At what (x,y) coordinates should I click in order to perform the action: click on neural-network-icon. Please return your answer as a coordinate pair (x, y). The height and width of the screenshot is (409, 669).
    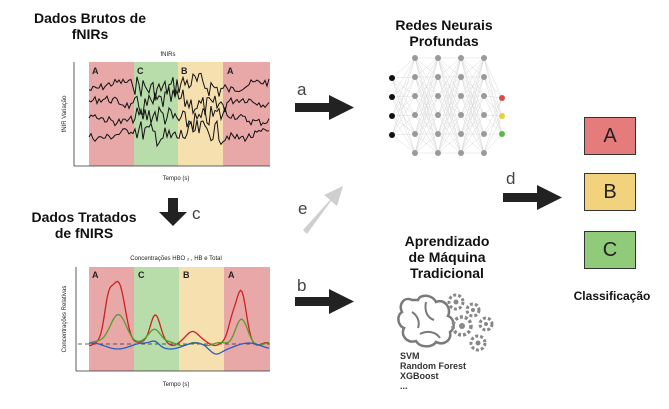
    Looking at the image, I should click on (447, 105).